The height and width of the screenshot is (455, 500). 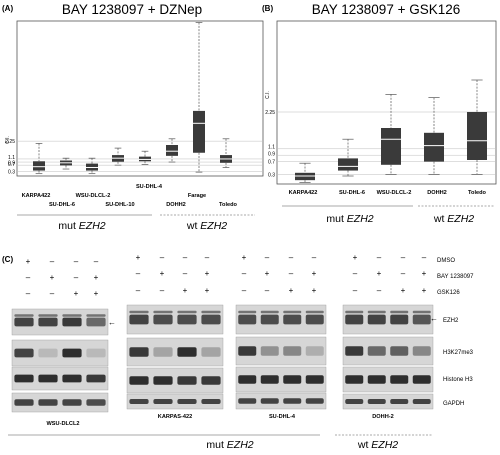 I want to click on wsu-ezh2-arrow: ←, so click(x=112, y=322).